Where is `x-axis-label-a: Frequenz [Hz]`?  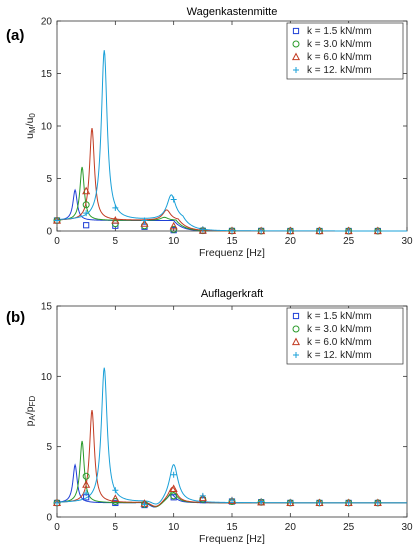 x-axis-label-a: Frequenz [Hz] is located at coordinates (232, 253).